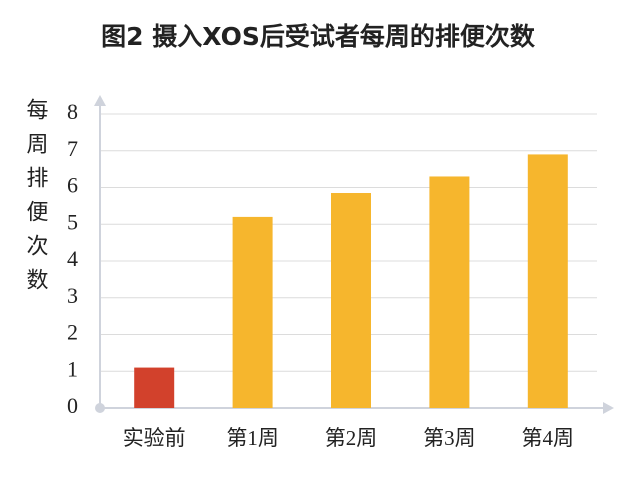  What do you see at coordinates (72, 185) in the screenshot?
I see `y-tick-label: 6` at bounding box center [72, 185].